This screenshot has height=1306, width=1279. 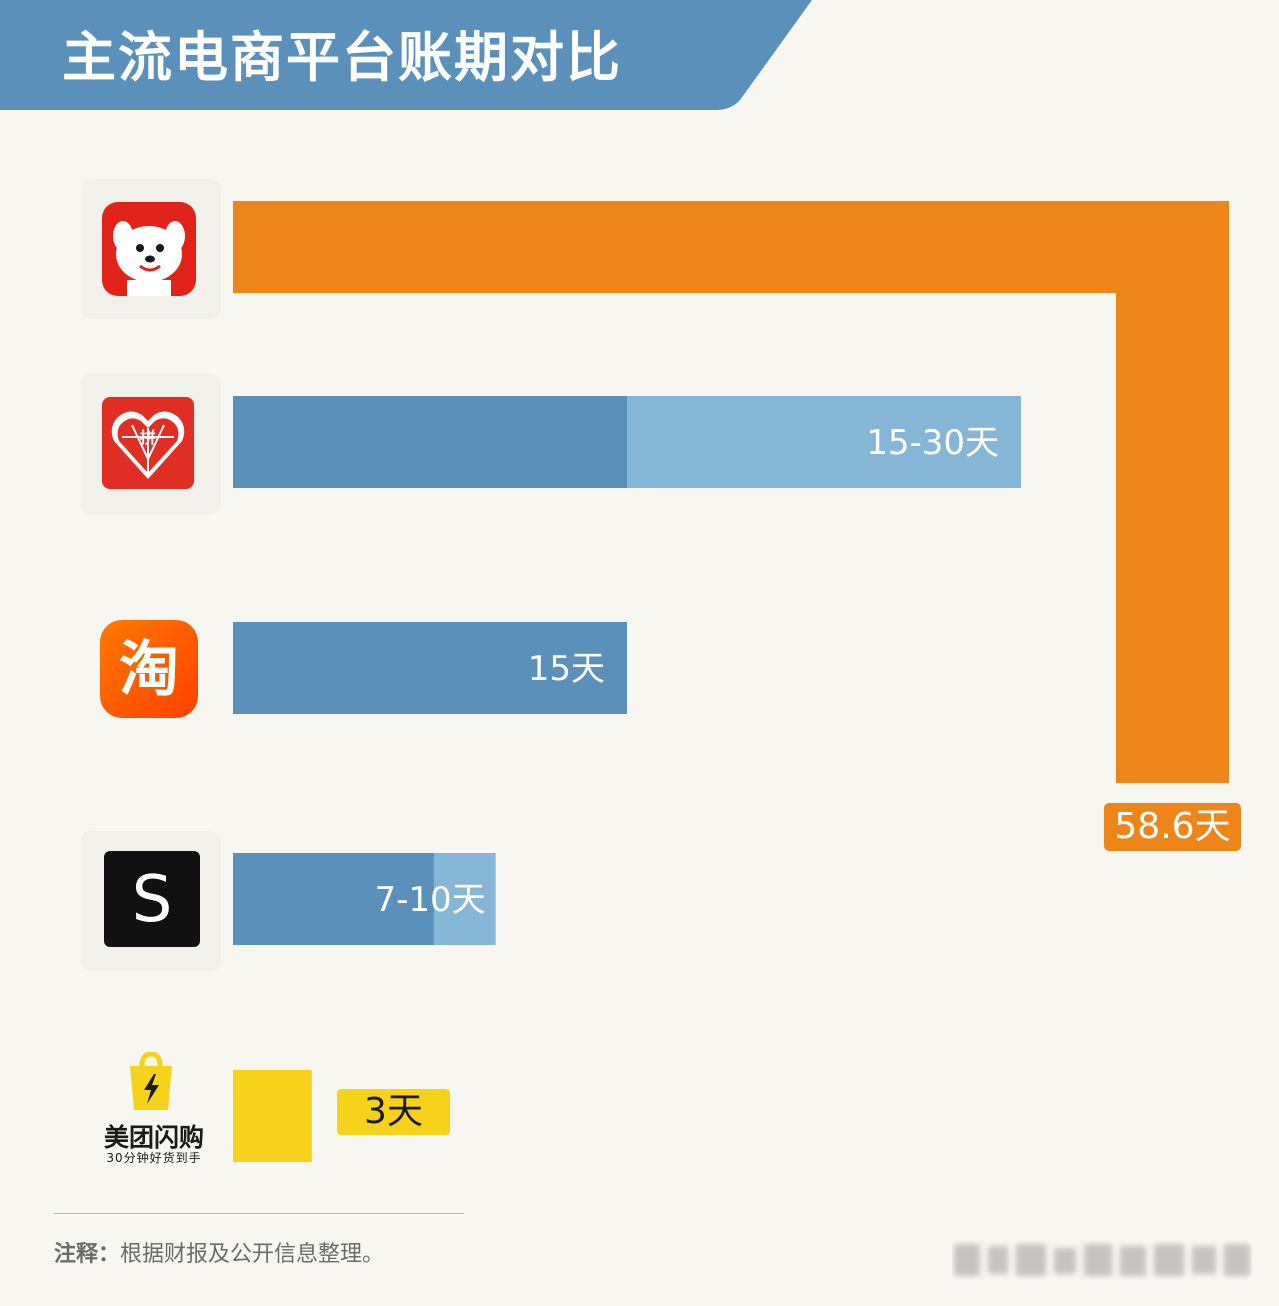 I want to click on taobao-icon: 淘, so click(x=149, y=669).